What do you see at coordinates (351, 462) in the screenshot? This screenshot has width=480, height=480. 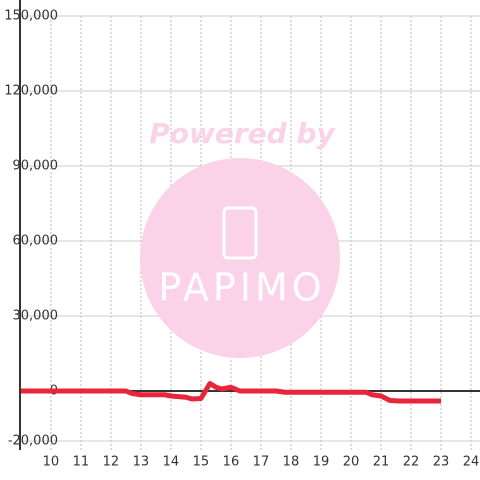 I see `x-tick-label: 20` at bounding box center [351, 462].